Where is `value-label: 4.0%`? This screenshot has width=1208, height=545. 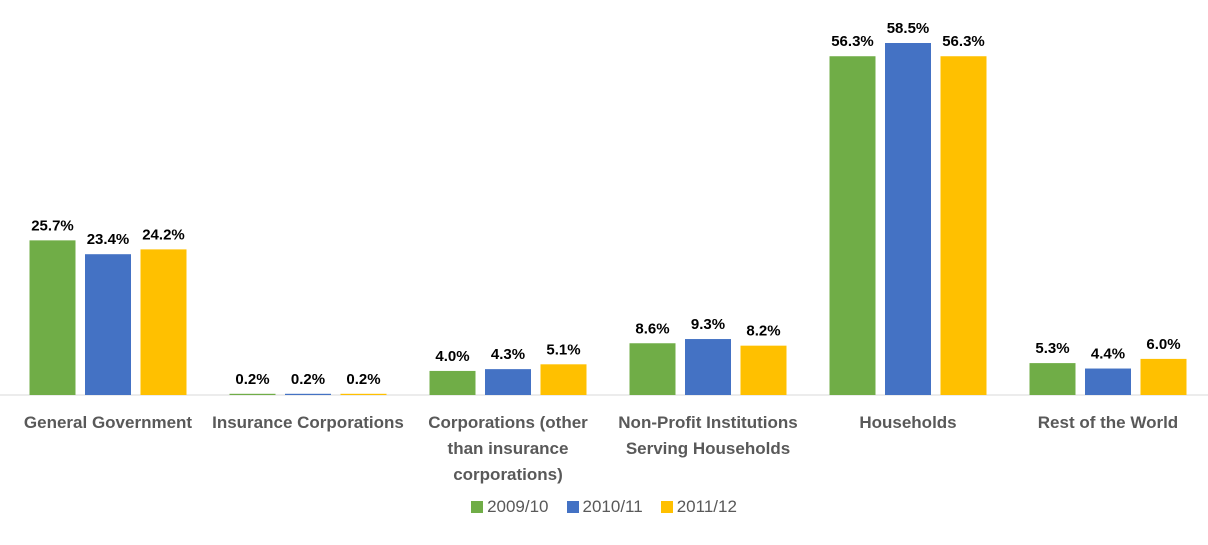 value-label: 4.0% is located at coordinates (452, 356).